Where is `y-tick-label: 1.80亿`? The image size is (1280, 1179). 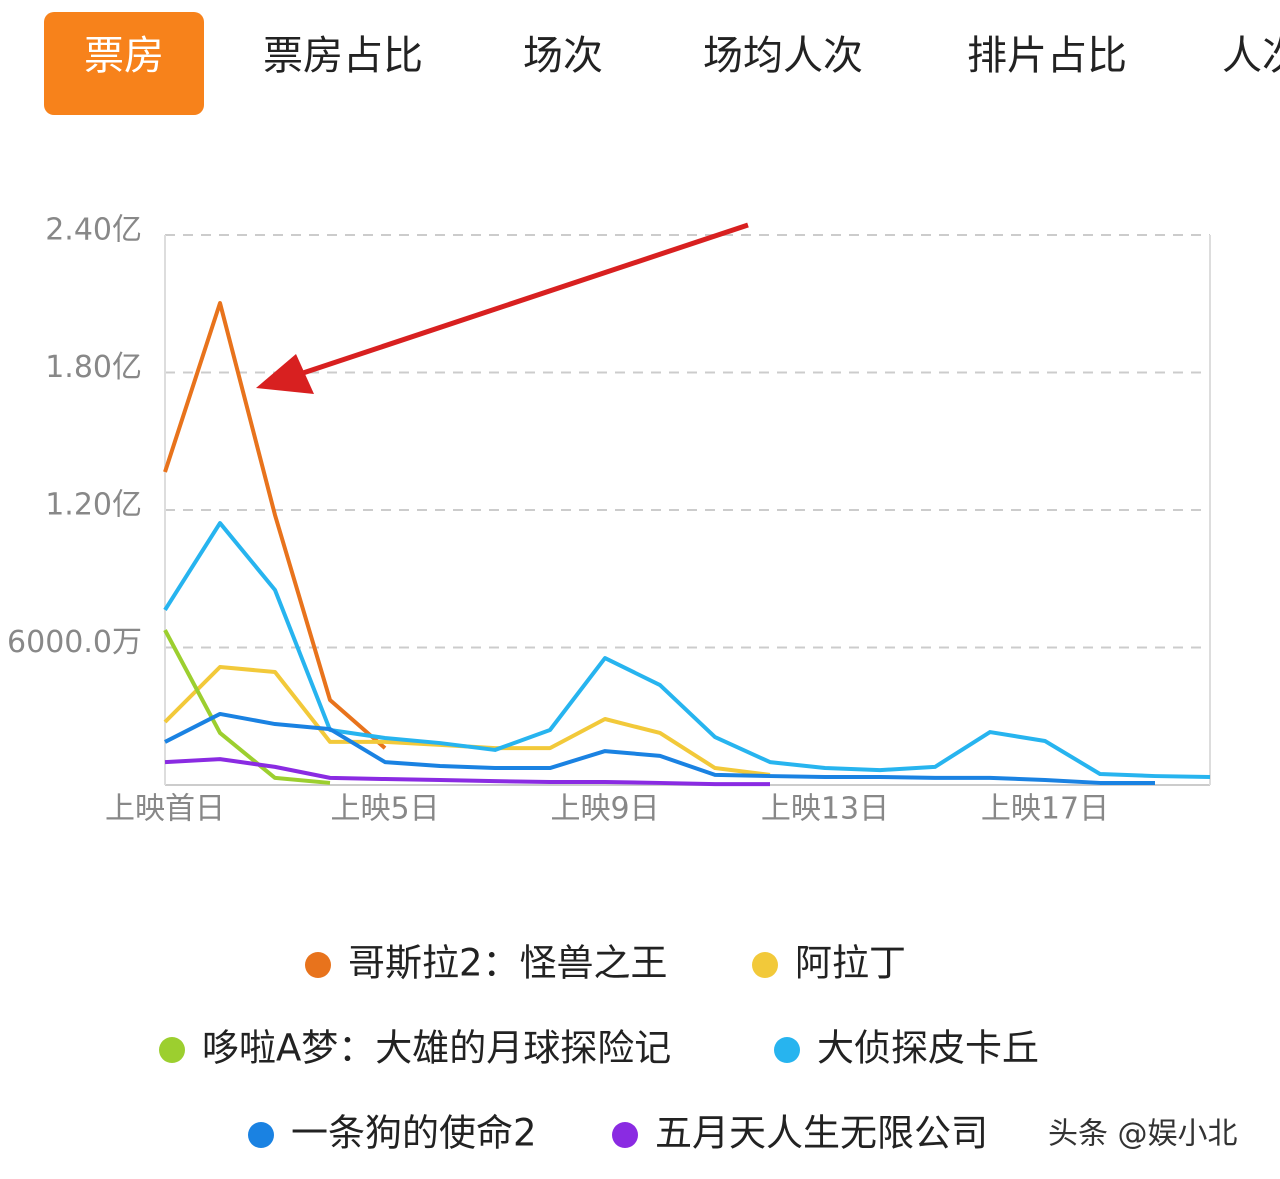
y-tick-label: 1.80亿 is located at coordinates (93, 367).